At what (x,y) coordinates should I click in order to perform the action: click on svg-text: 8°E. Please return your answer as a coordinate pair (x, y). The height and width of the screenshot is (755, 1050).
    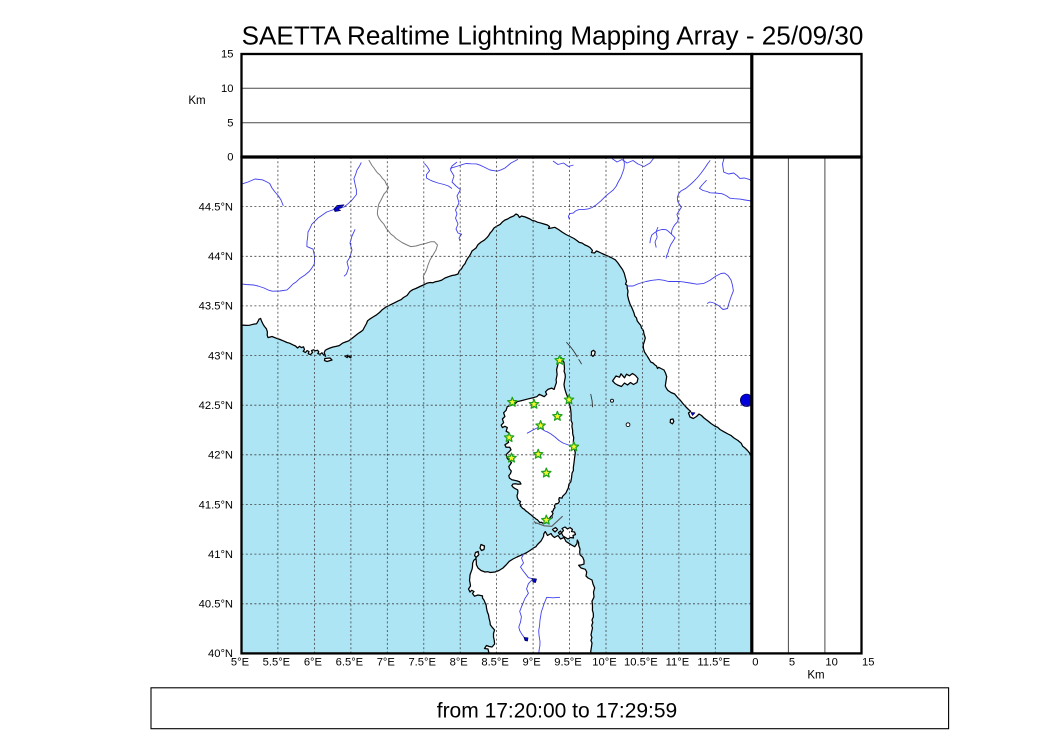
    Looking at the image, I should click on (459, 663).